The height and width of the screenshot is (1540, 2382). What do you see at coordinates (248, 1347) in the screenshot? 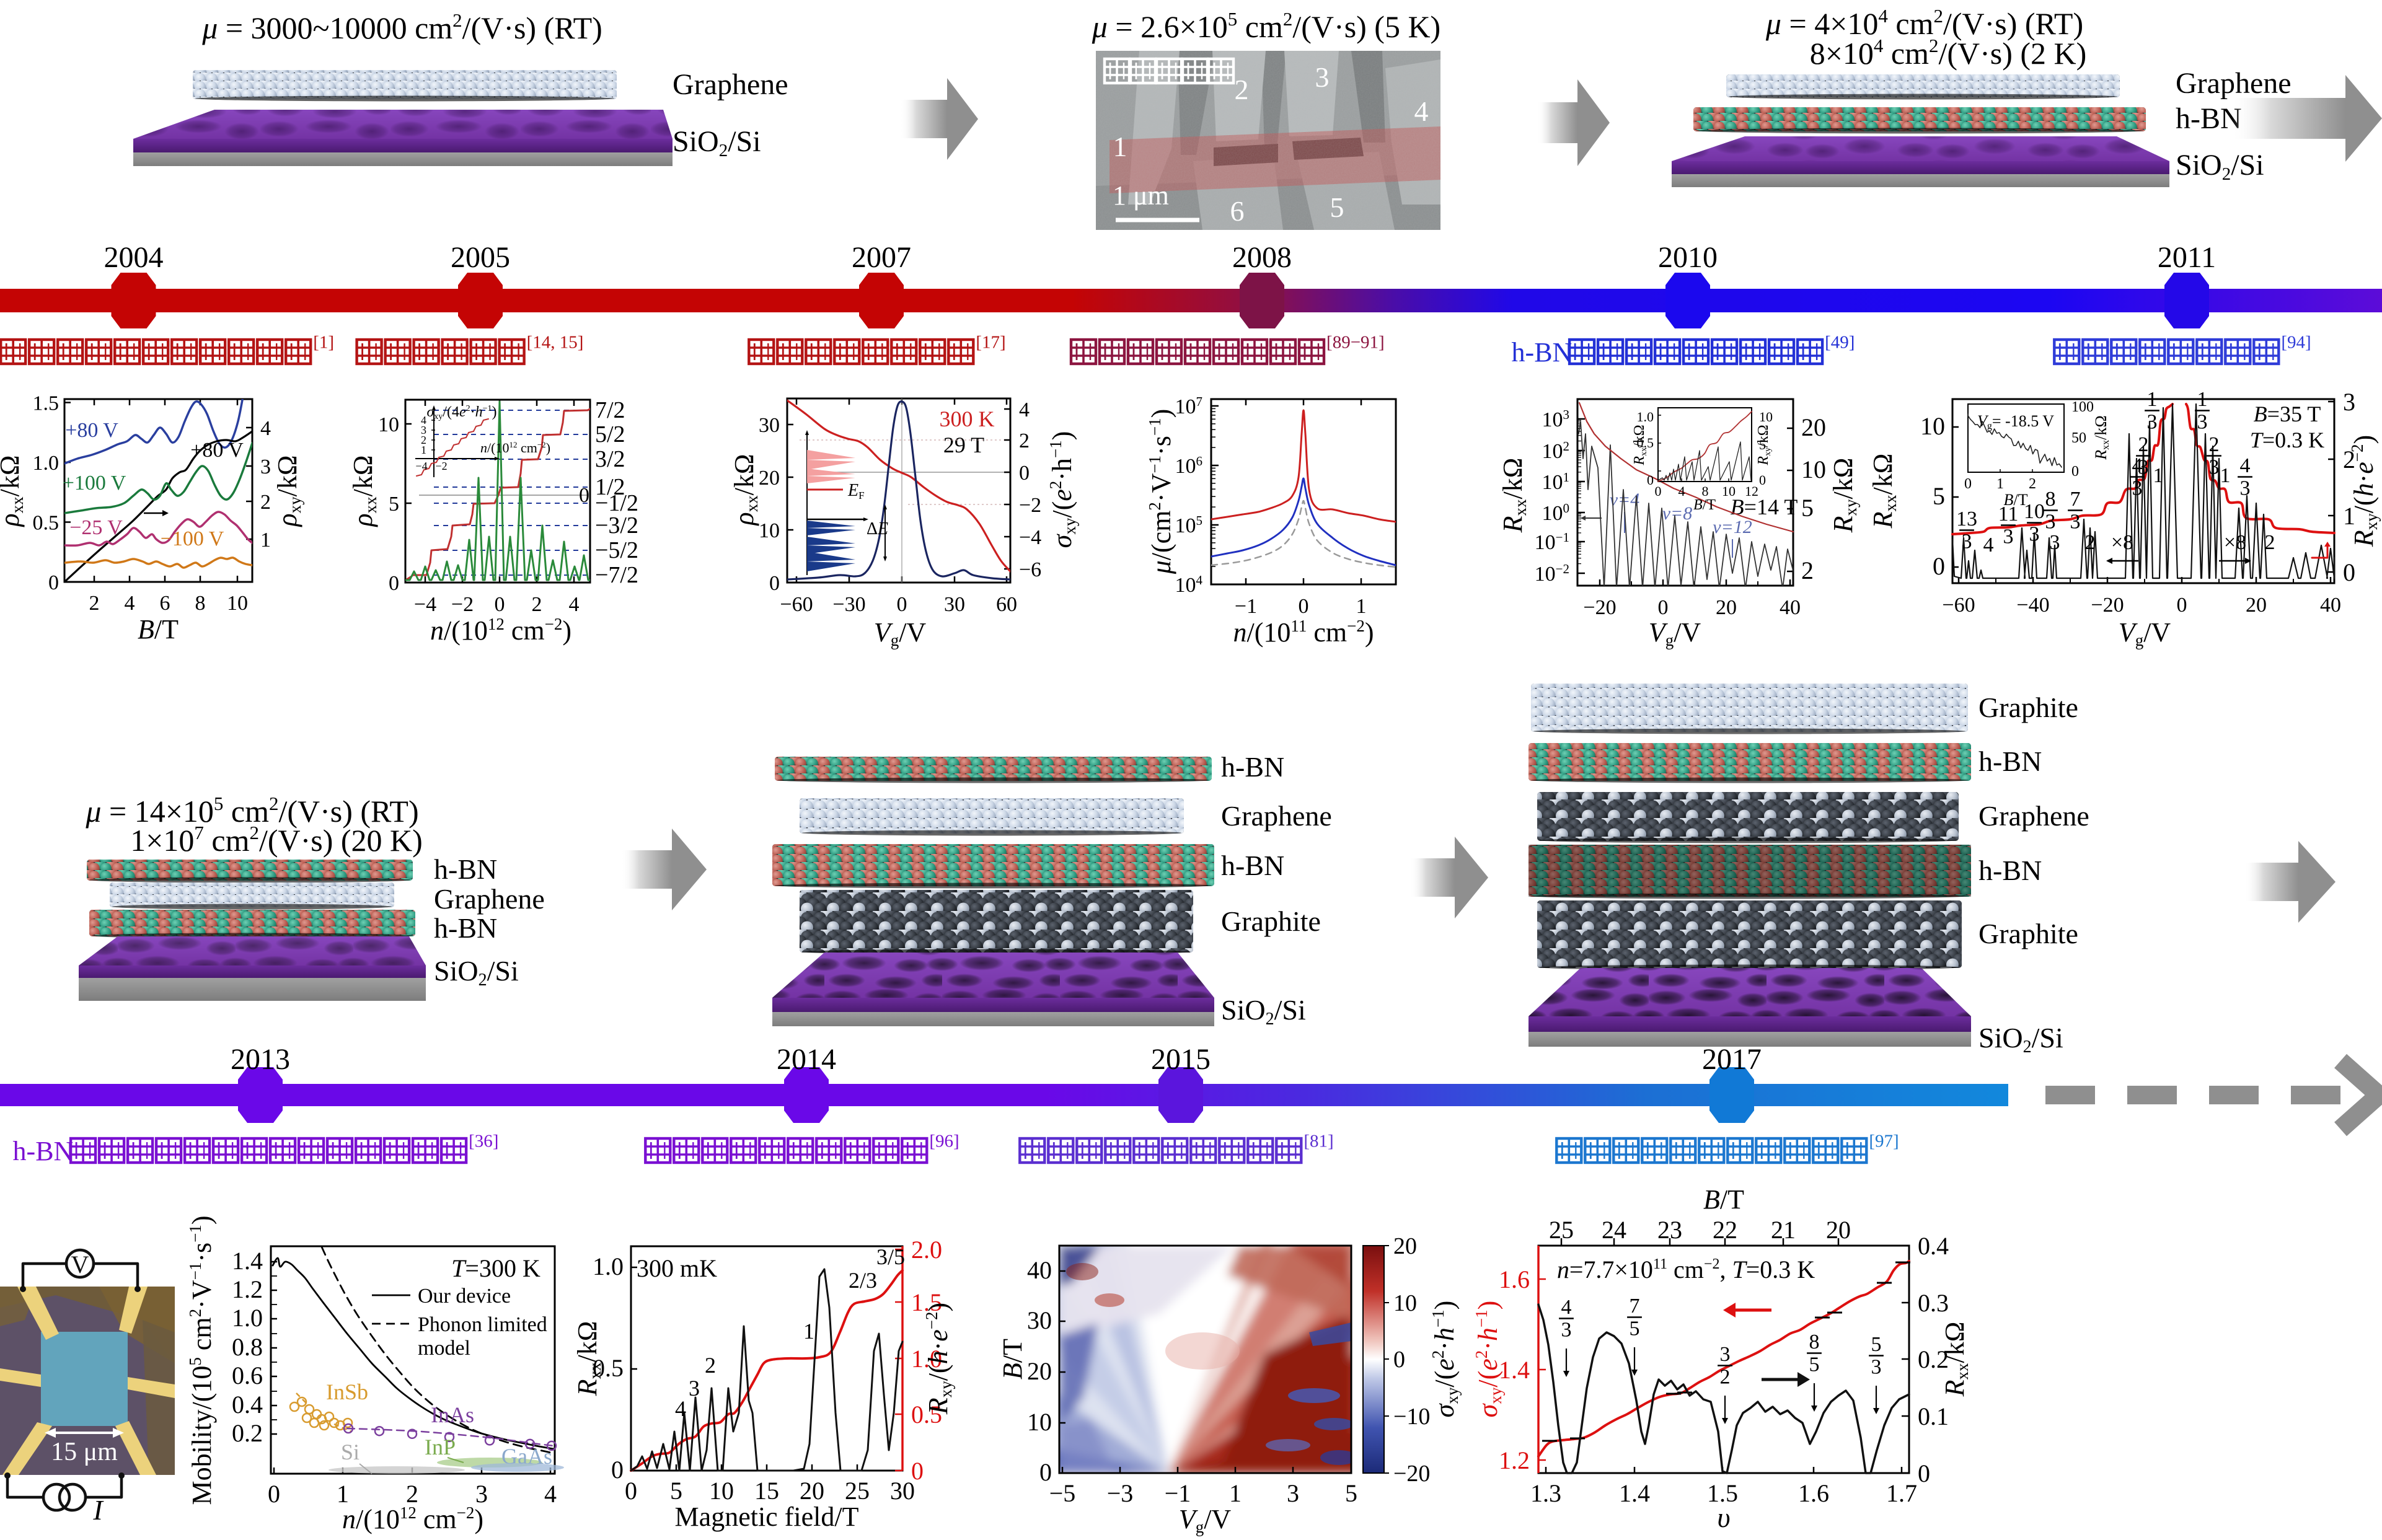
I see `svg-text: 0.8` at bounding box center [248, 1347].